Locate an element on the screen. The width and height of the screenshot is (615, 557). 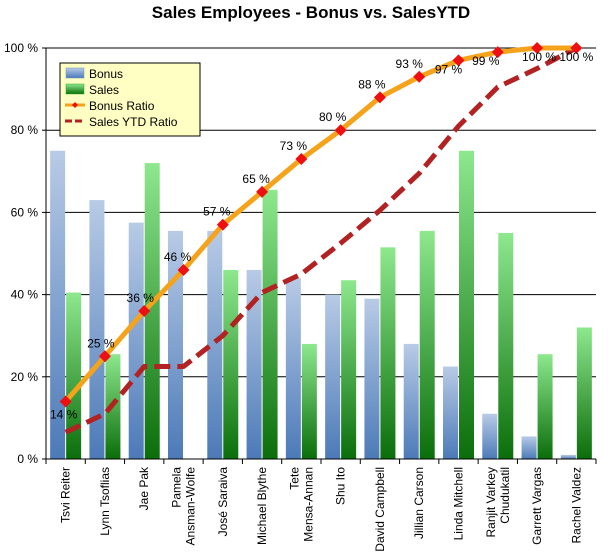
category-label-line: Linda Mitchell is located at coordinates (459, 503).